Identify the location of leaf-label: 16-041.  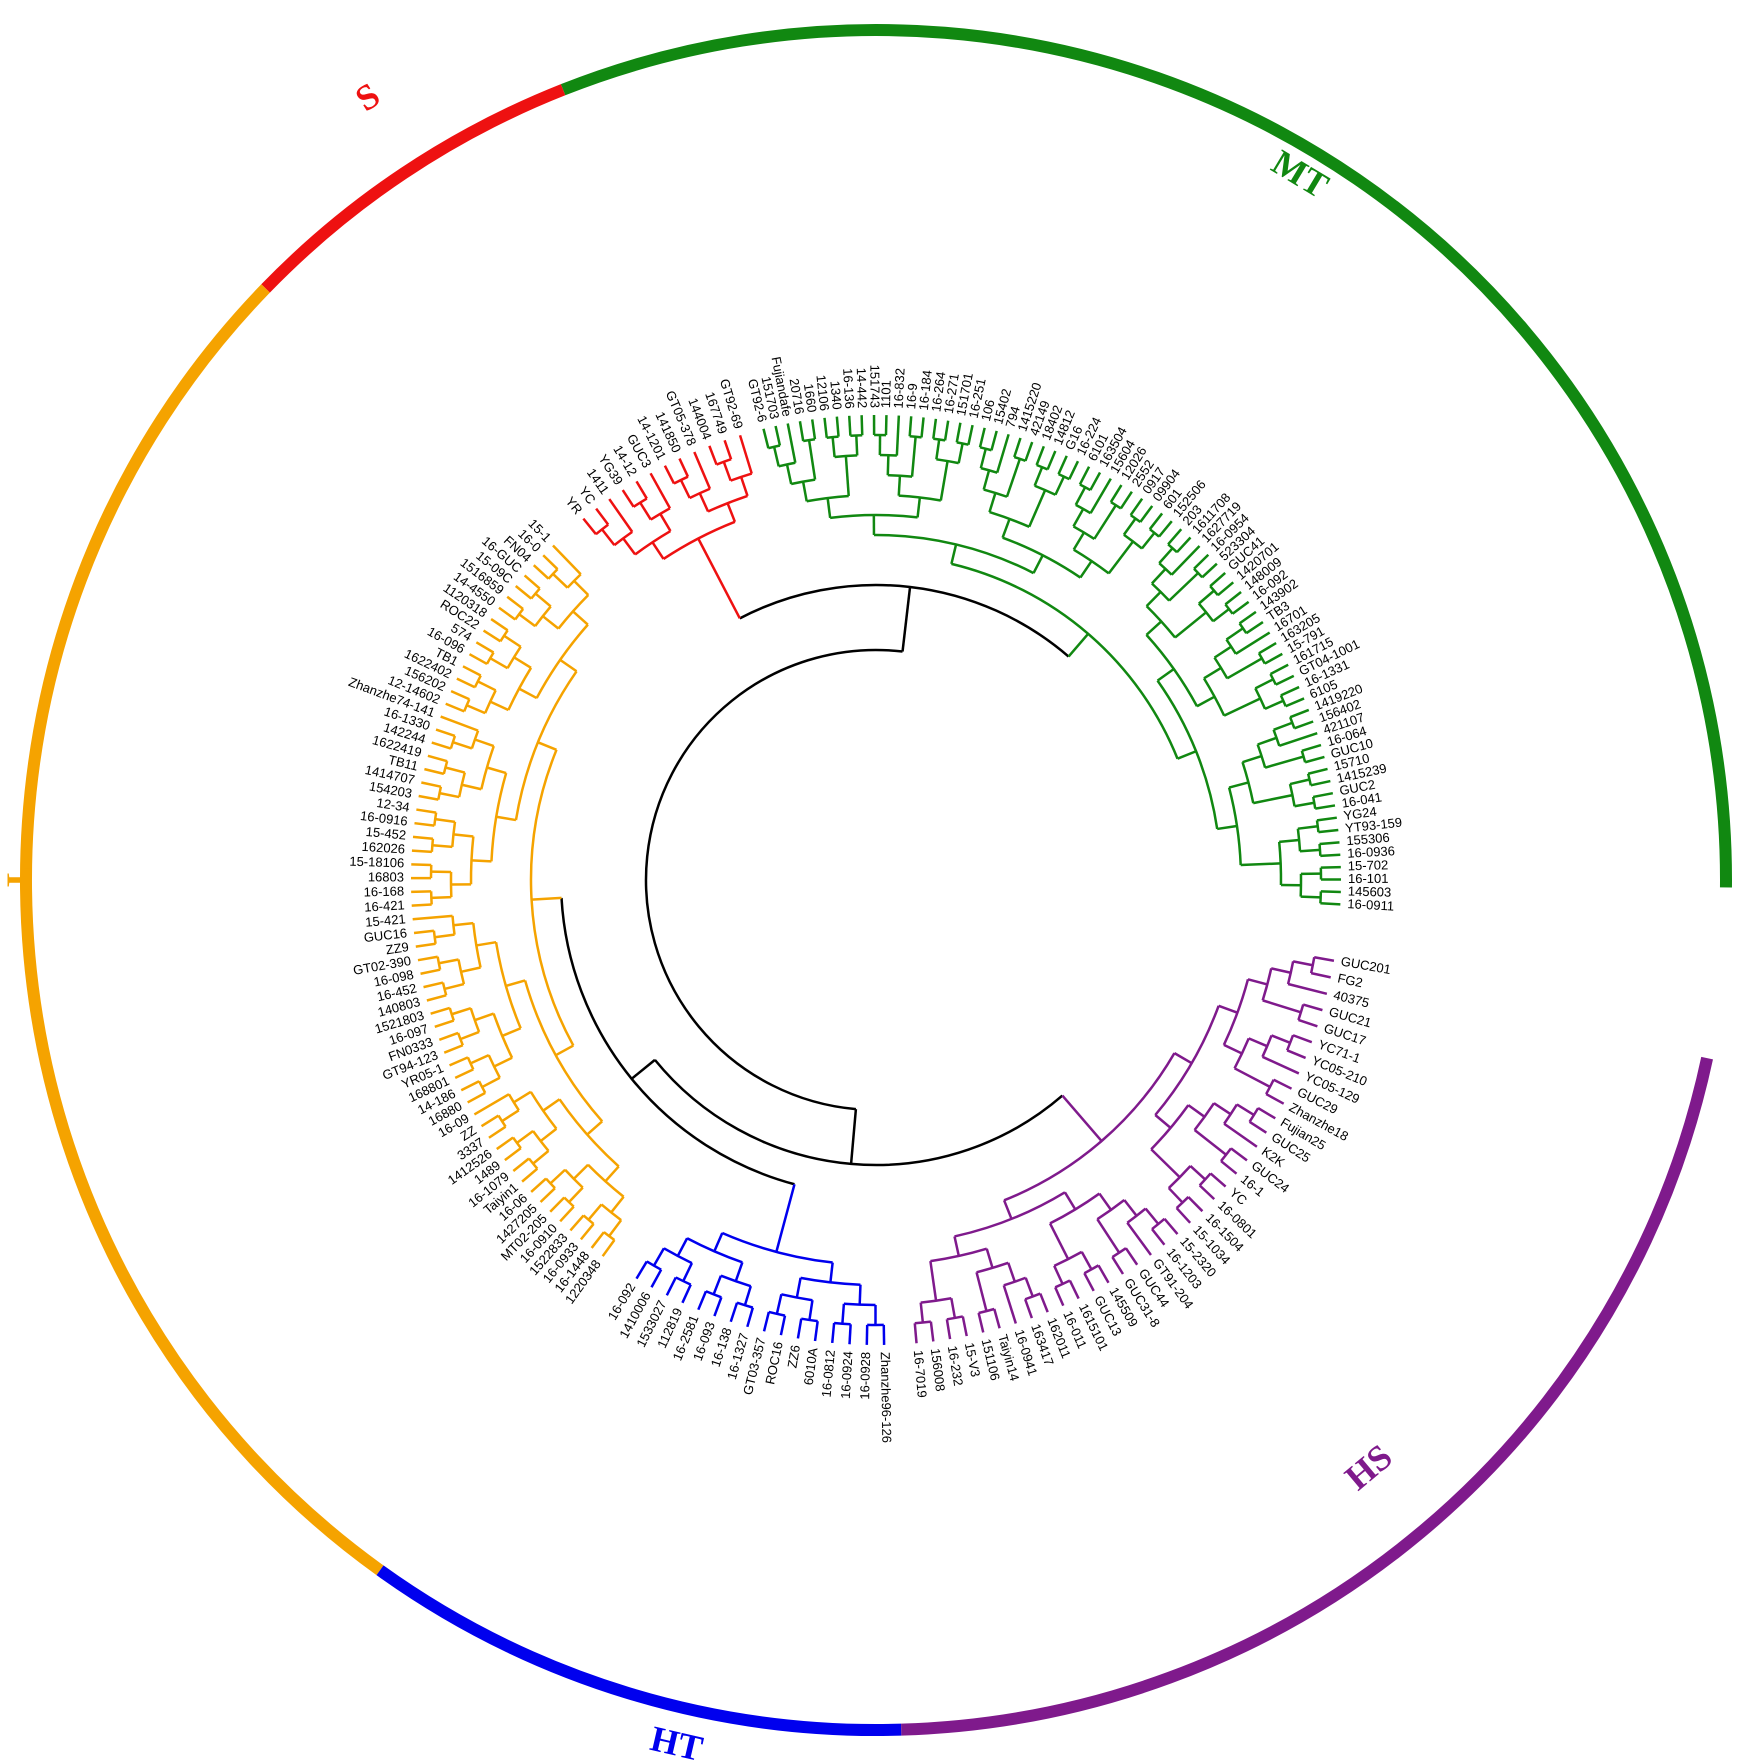
(1362, 799).